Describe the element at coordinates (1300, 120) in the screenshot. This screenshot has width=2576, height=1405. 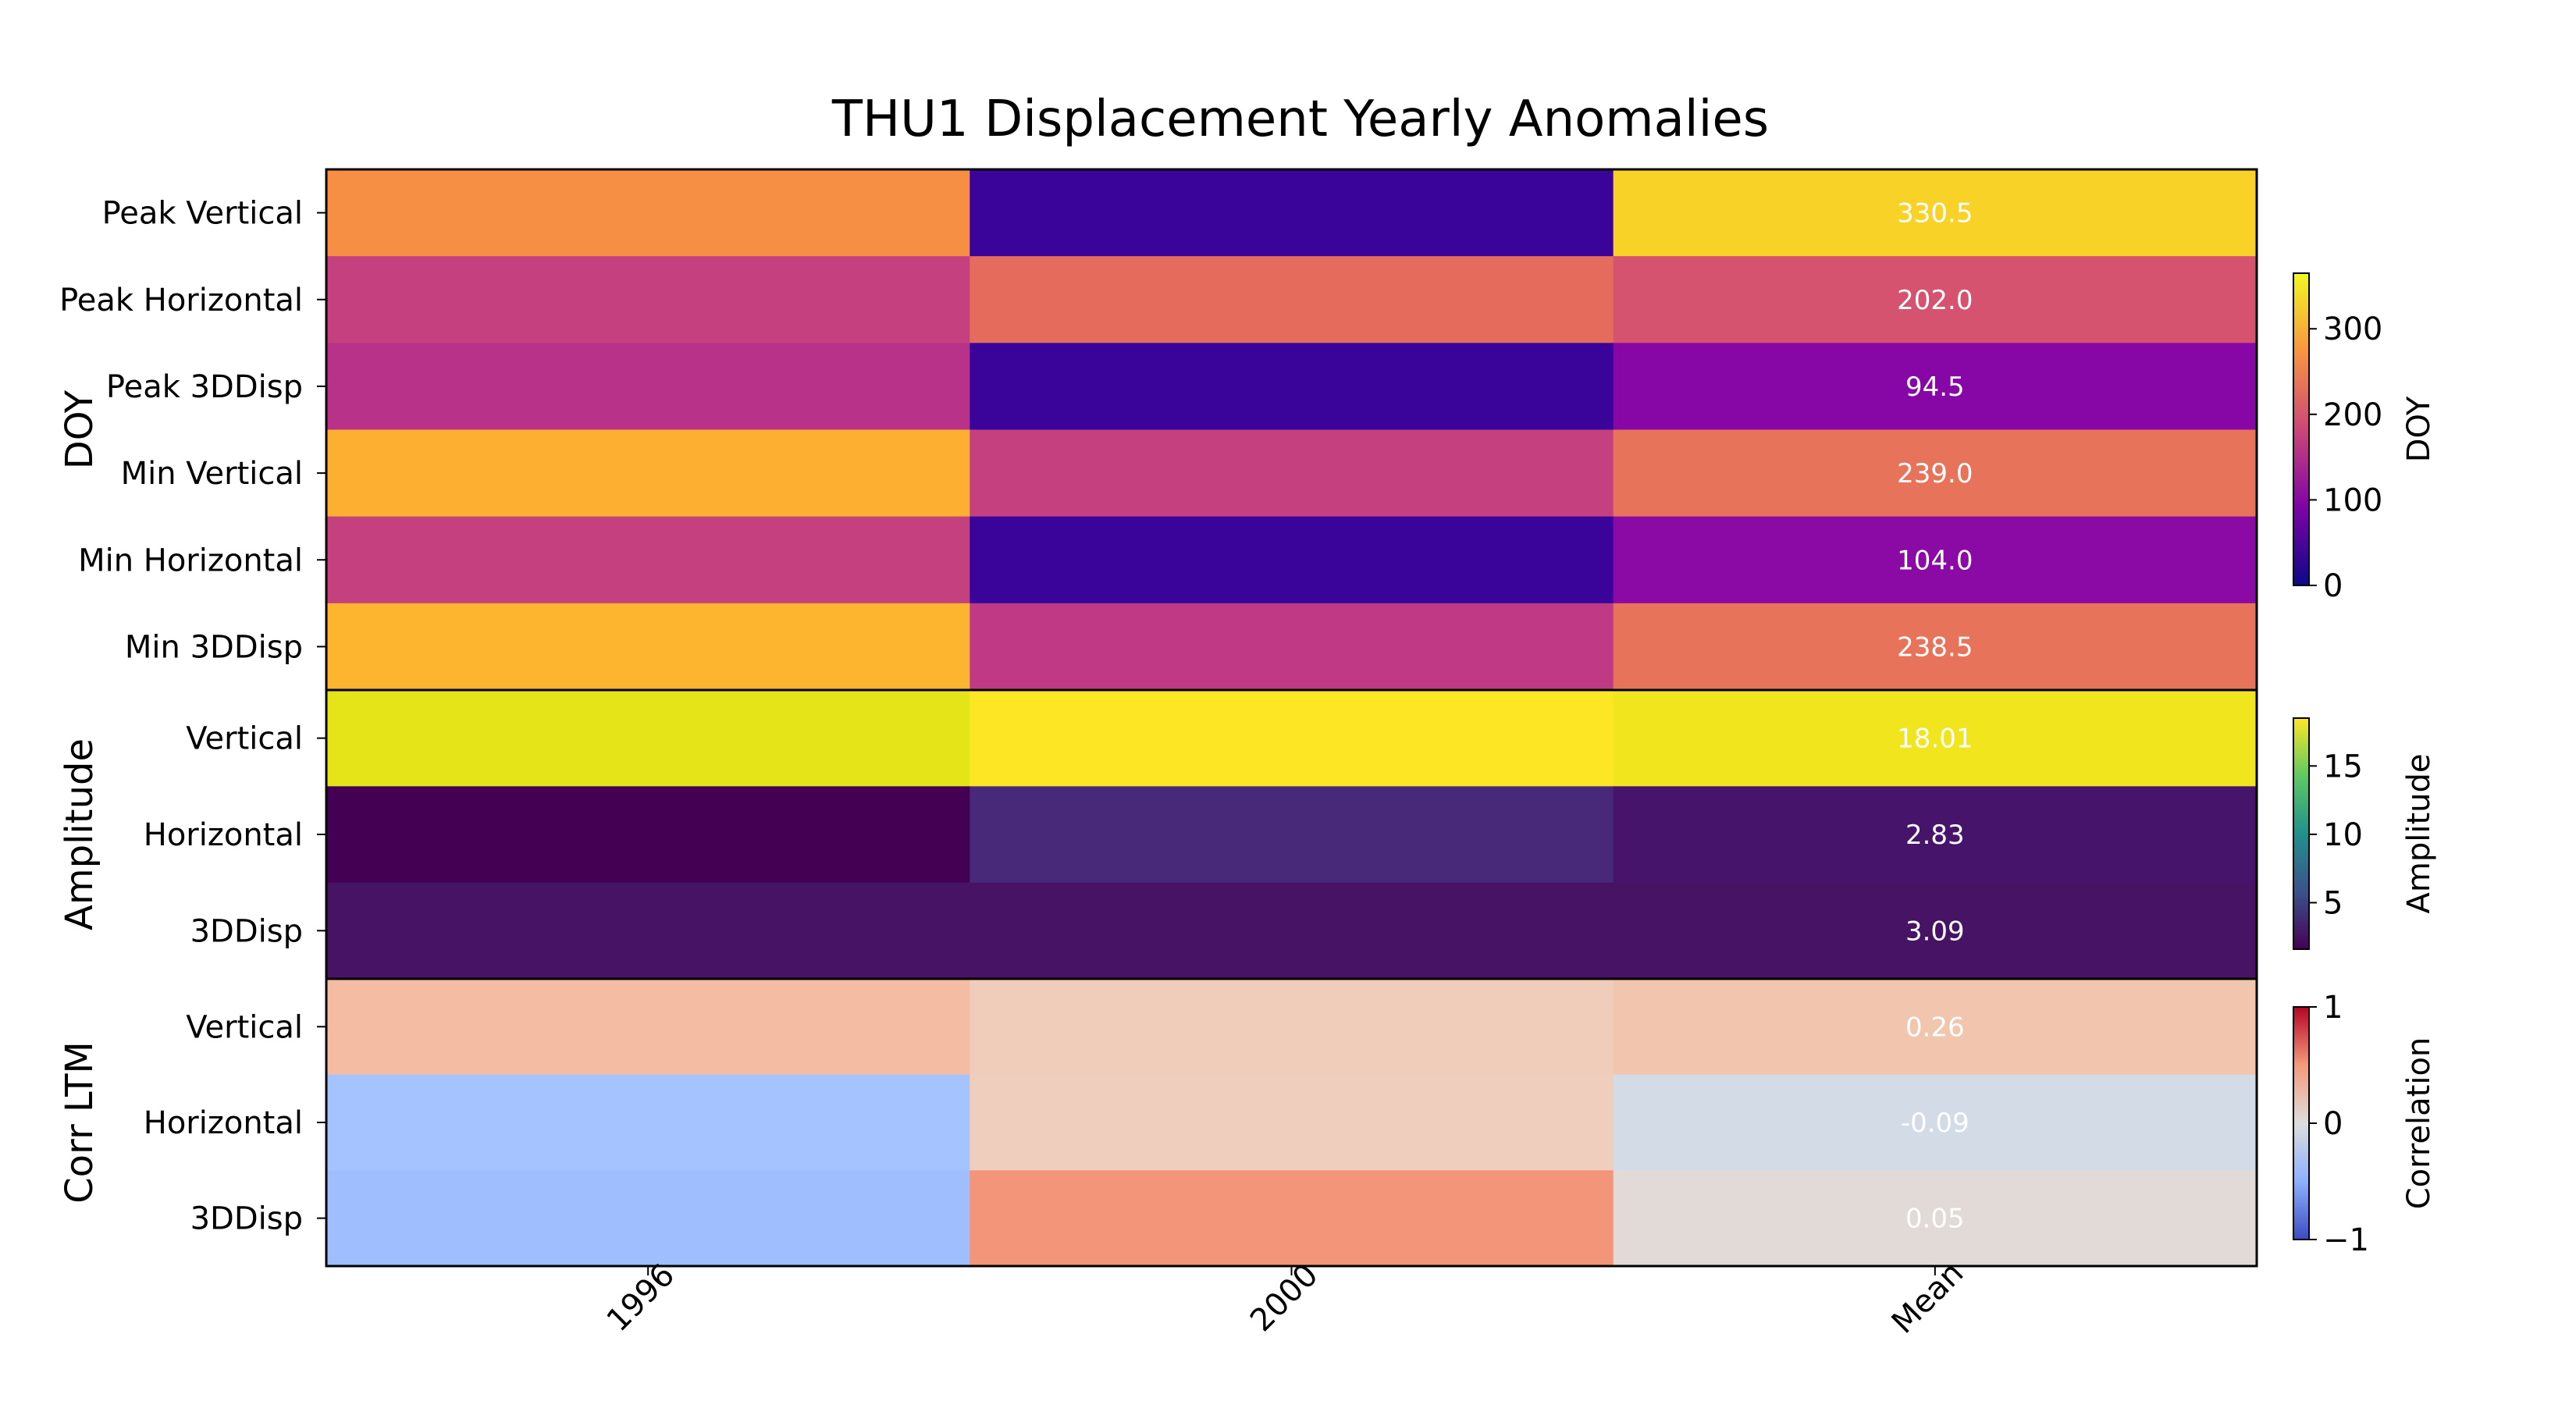
I see `chart-title: THU1 Displacement Yearly Anomalies` at that location.